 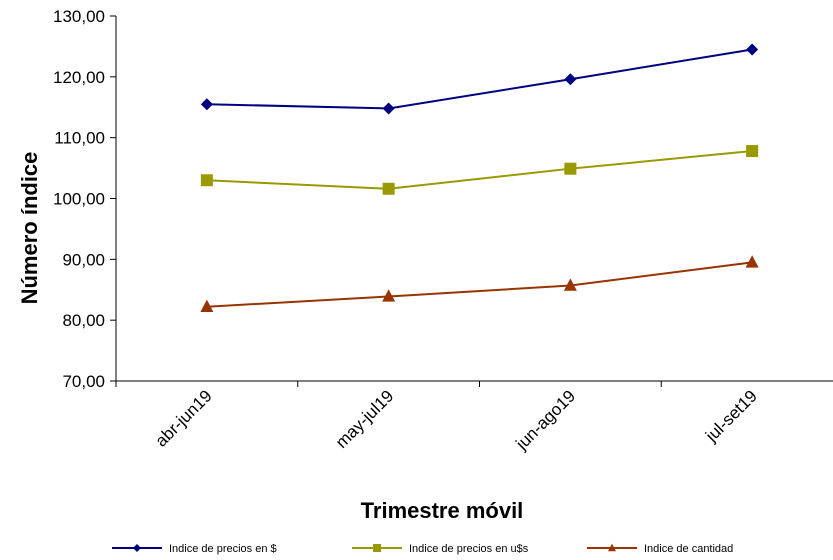 I want to click on legend-item: Indice de cantidad, so click(x=660, y=549).